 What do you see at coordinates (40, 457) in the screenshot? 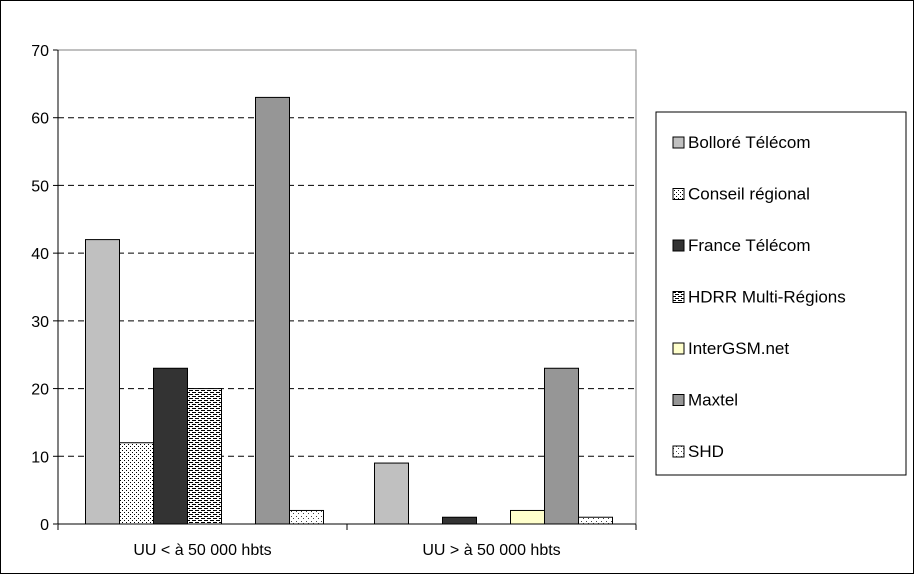
I see `y-tick-label: 10` at bounding box center [40, 457].